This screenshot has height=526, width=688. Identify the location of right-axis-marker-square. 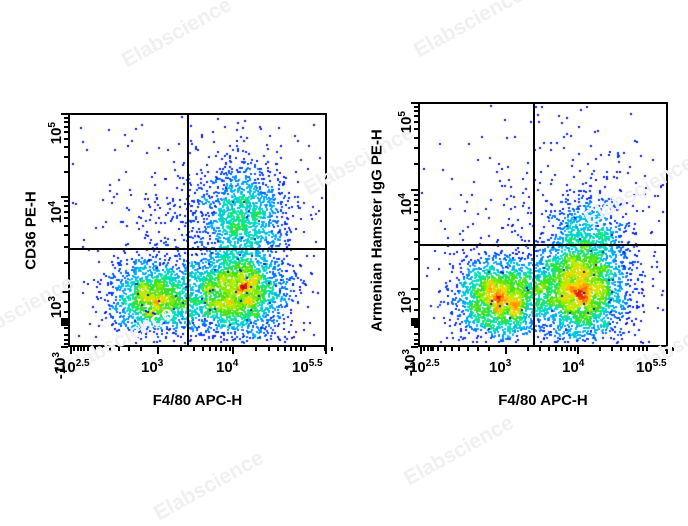
(415, 322).